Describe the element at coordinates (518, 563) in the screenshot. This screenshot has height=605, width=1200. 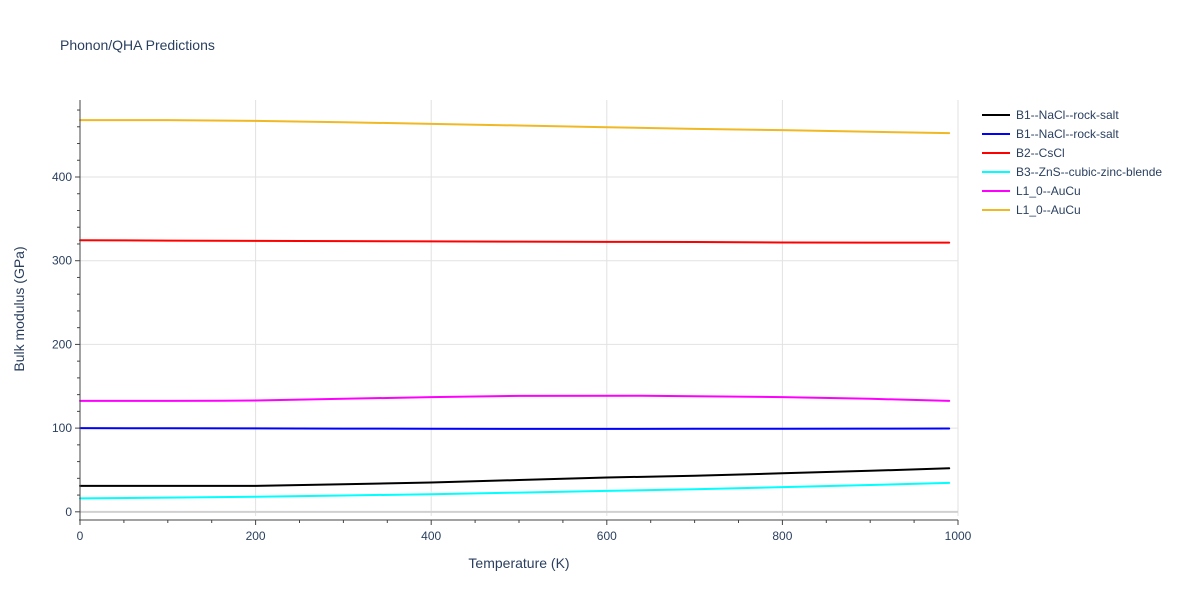
I see `x-axis-title: Temperature (K)` at that location.